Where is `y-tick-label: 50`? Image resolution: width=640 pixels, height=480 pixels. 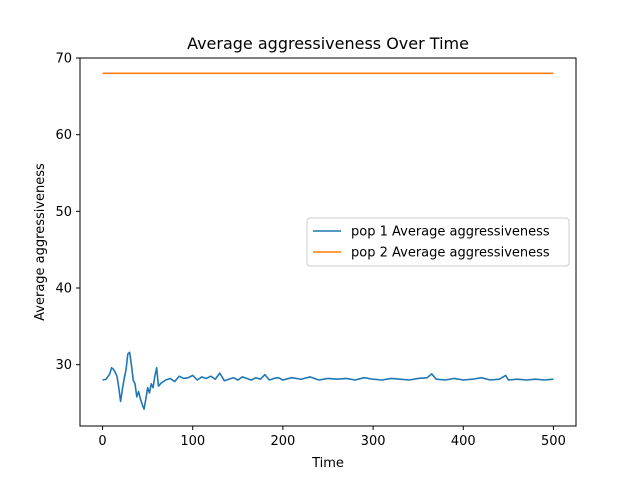 y-tick-label: 50 is located at coordinates (63, 212).